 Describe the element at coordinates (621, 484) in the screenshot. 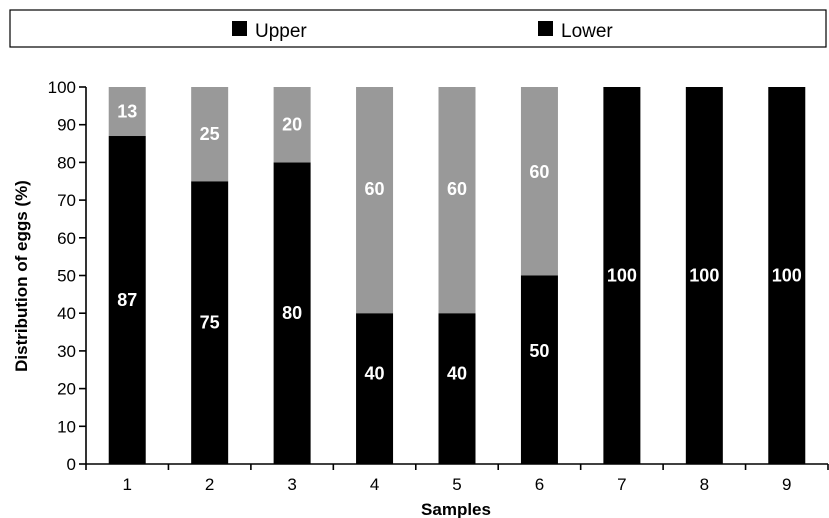

I see `x-tick-label-7: 7` at that location.